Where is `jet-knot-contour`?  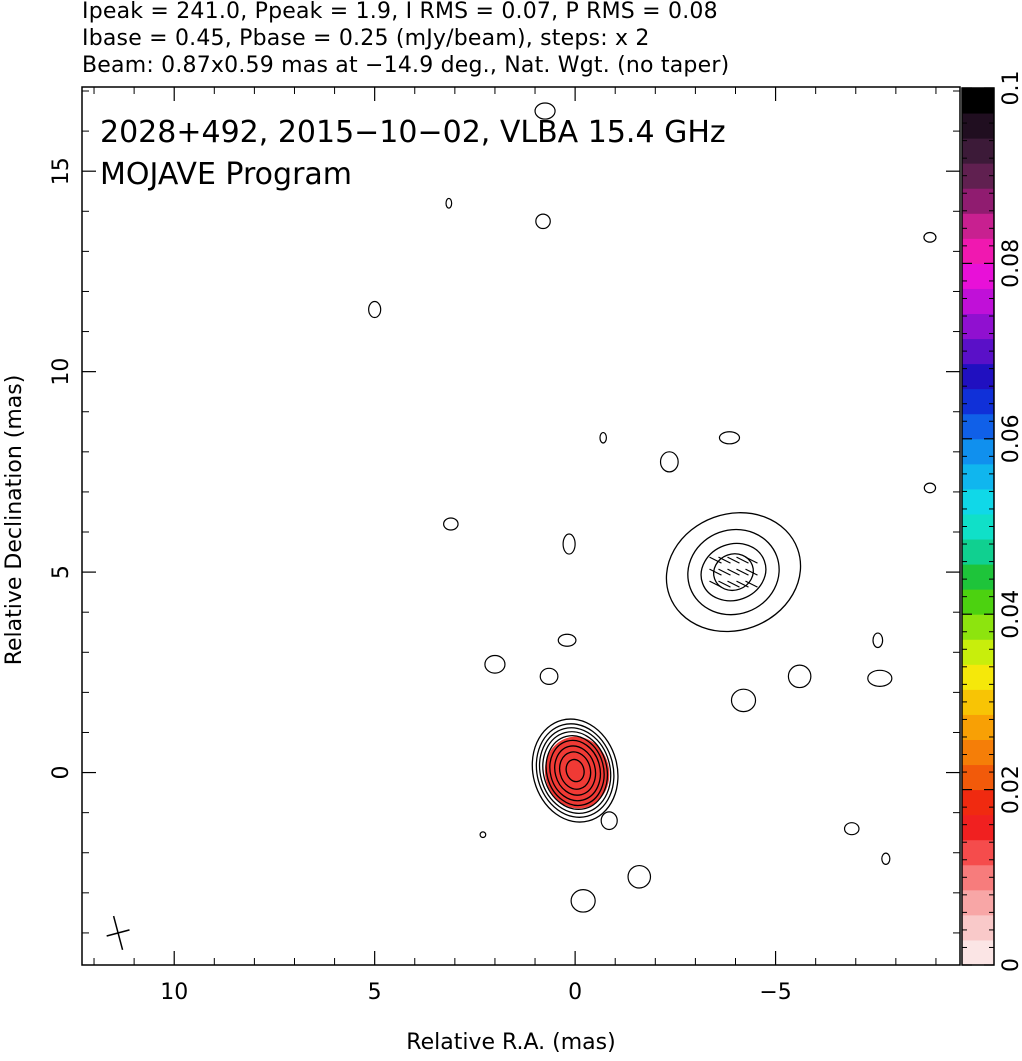 jet-knot-contour is located at coordinates (733, 572).